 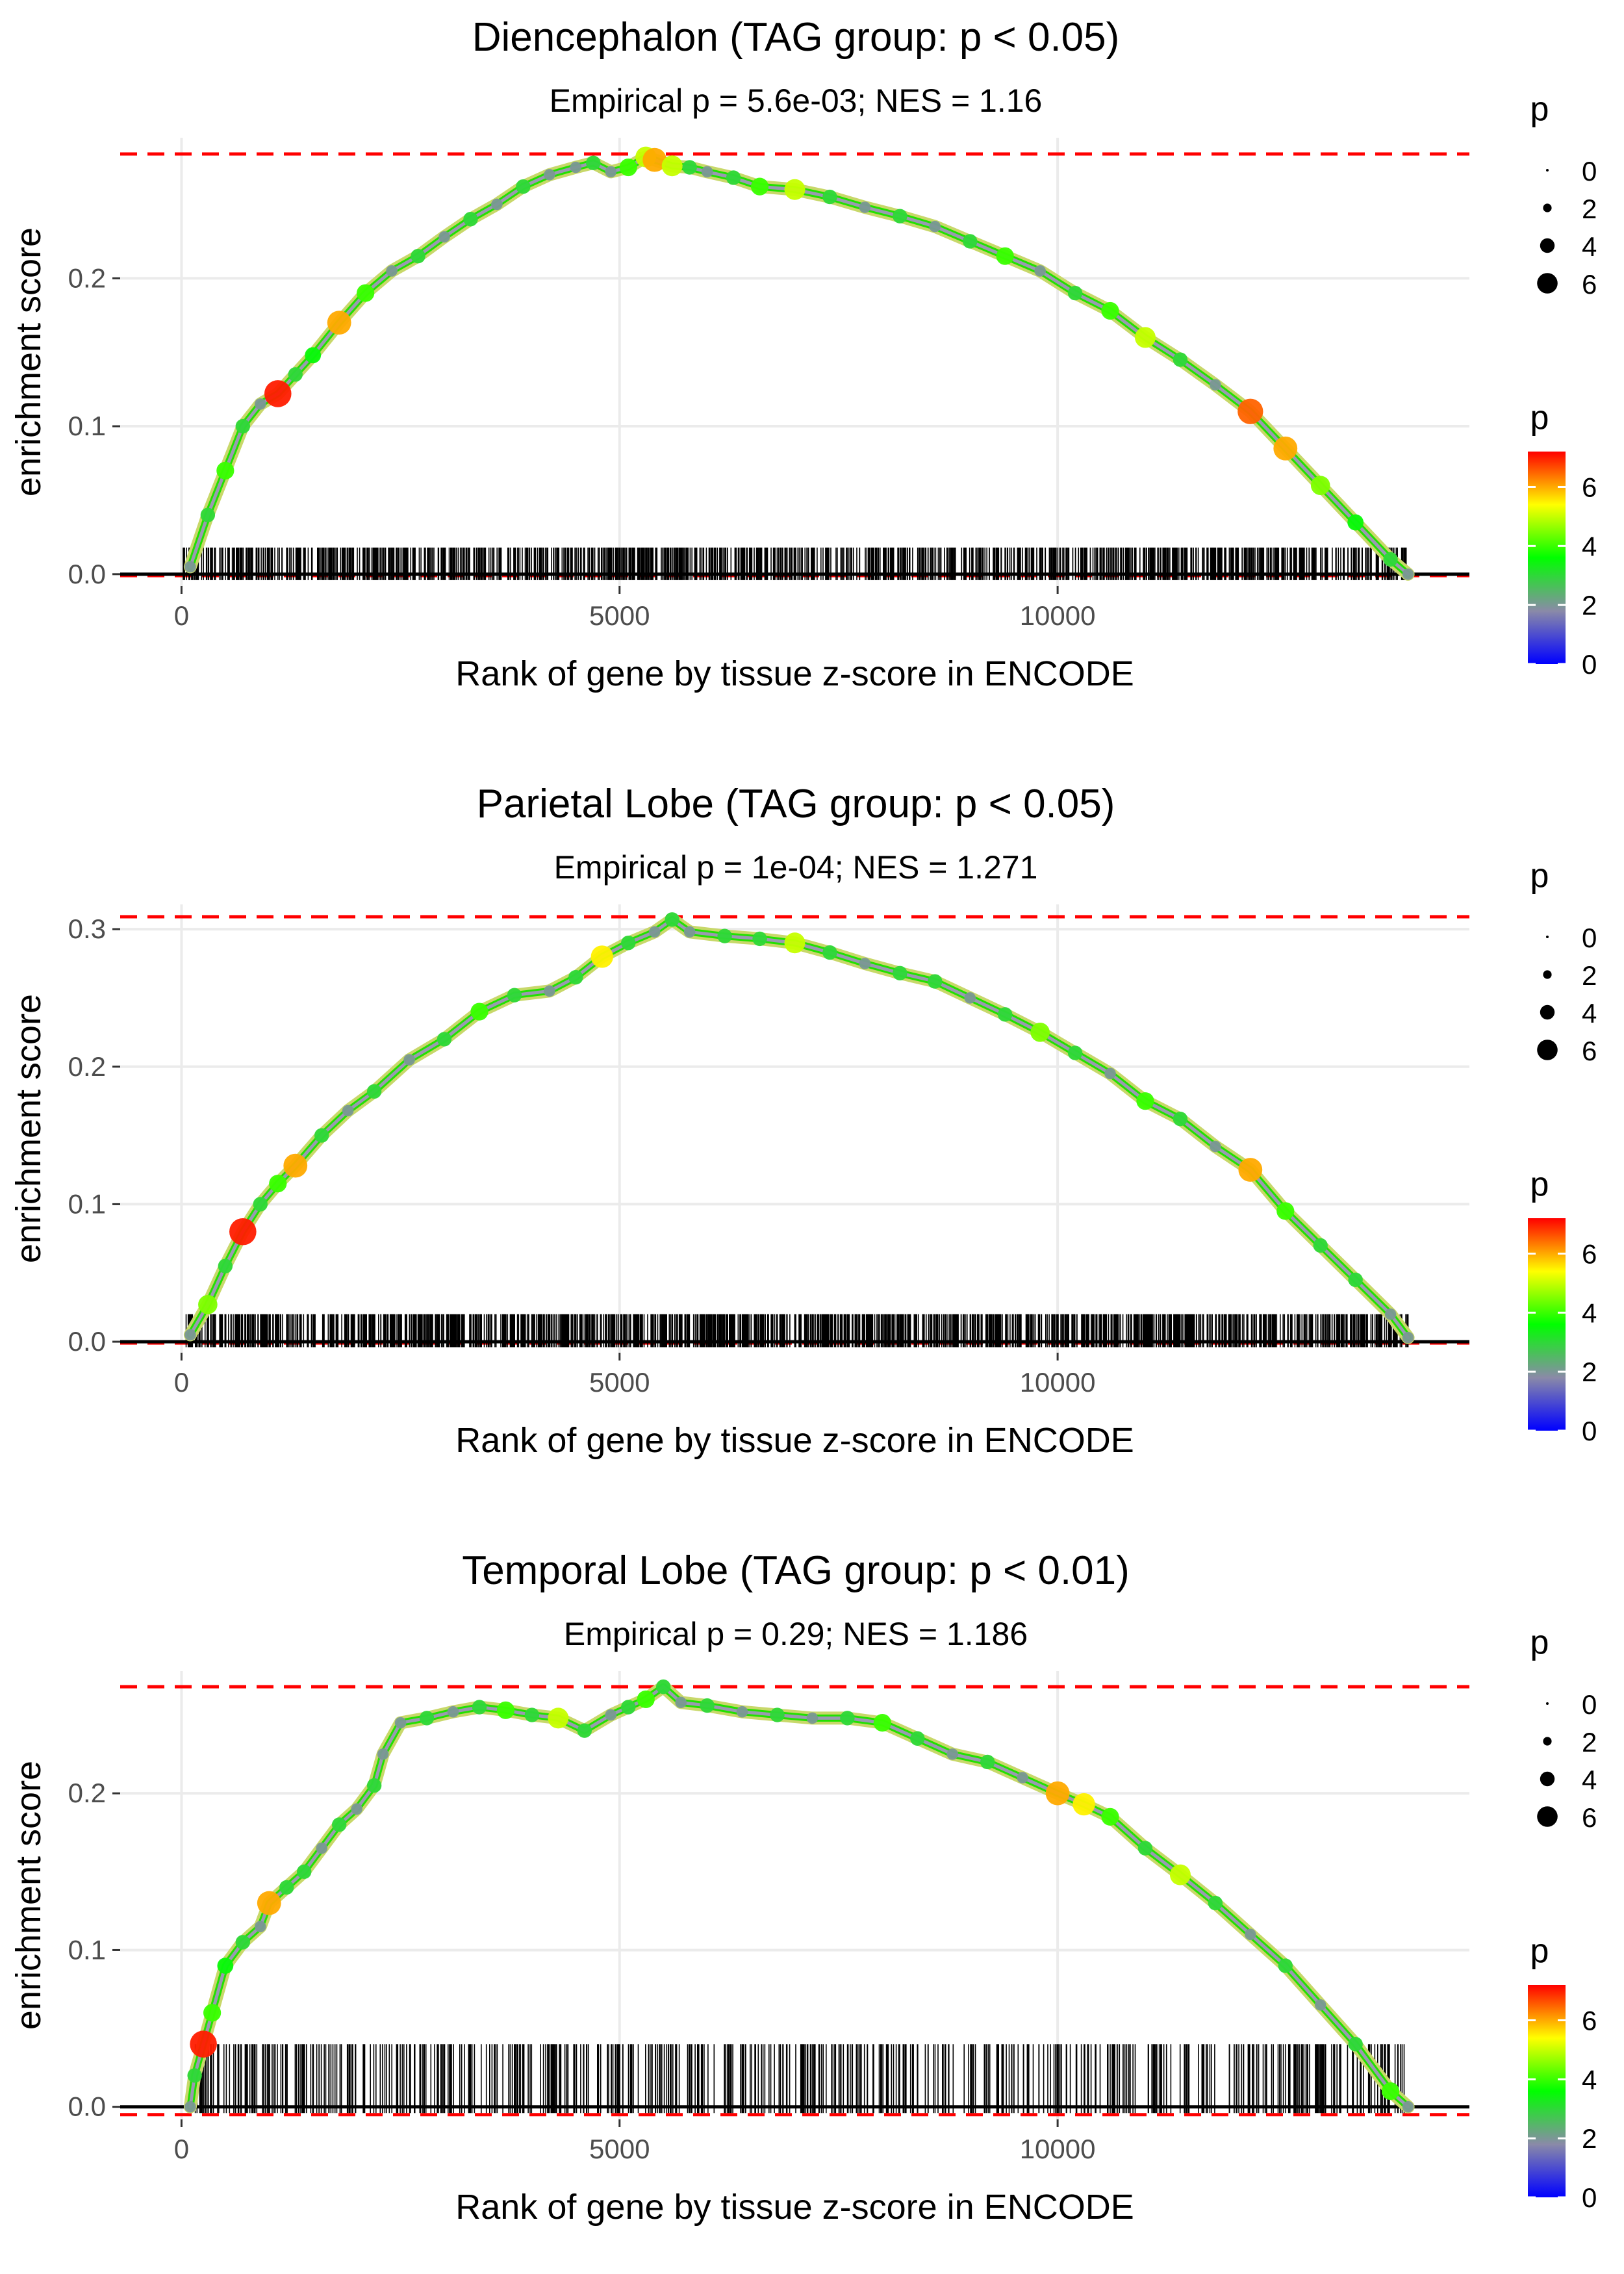 I want to click on y-axis-title: enrichment score, so click(x=28, y=1128).